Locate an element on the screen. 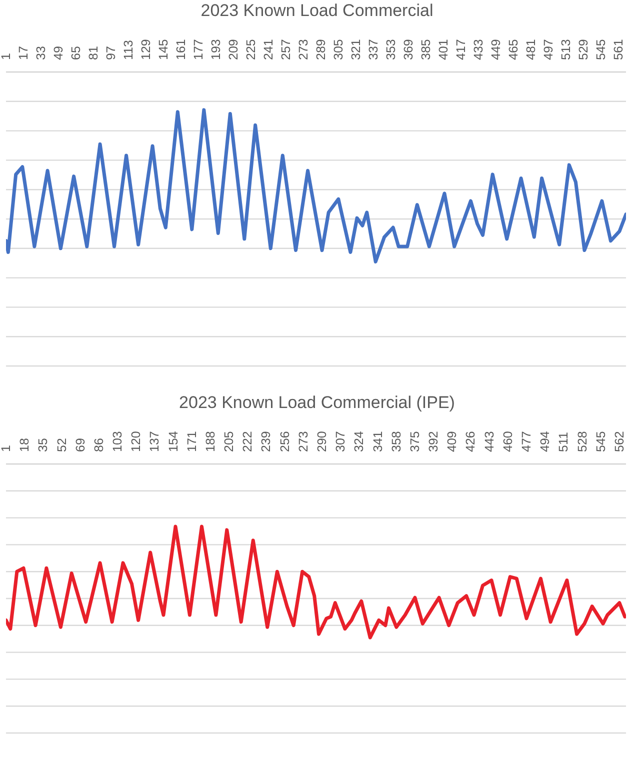  x-tick-label: 494 is located at coordinates (545, 441).